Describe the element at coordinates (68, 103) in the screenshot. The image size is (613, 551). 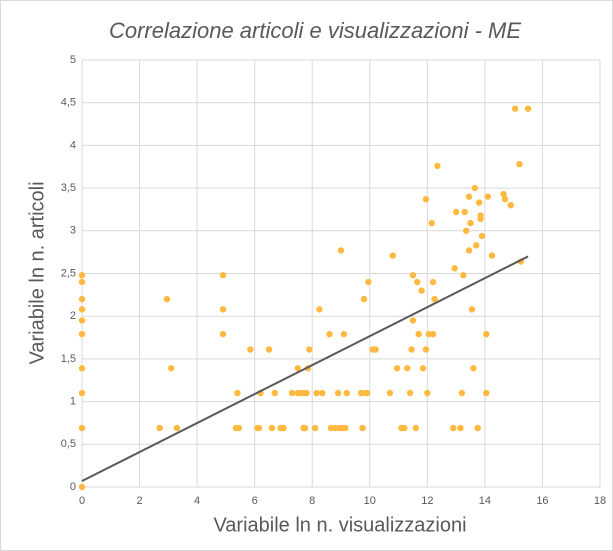
I see `y-tick-label: 4,5` at that location.